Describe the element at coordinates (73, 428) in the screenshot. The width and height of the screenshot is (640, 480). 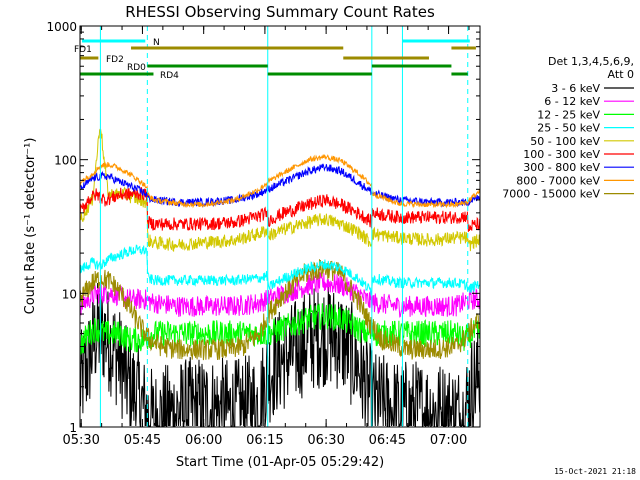
I see `y-tick-label: 1` at that location.